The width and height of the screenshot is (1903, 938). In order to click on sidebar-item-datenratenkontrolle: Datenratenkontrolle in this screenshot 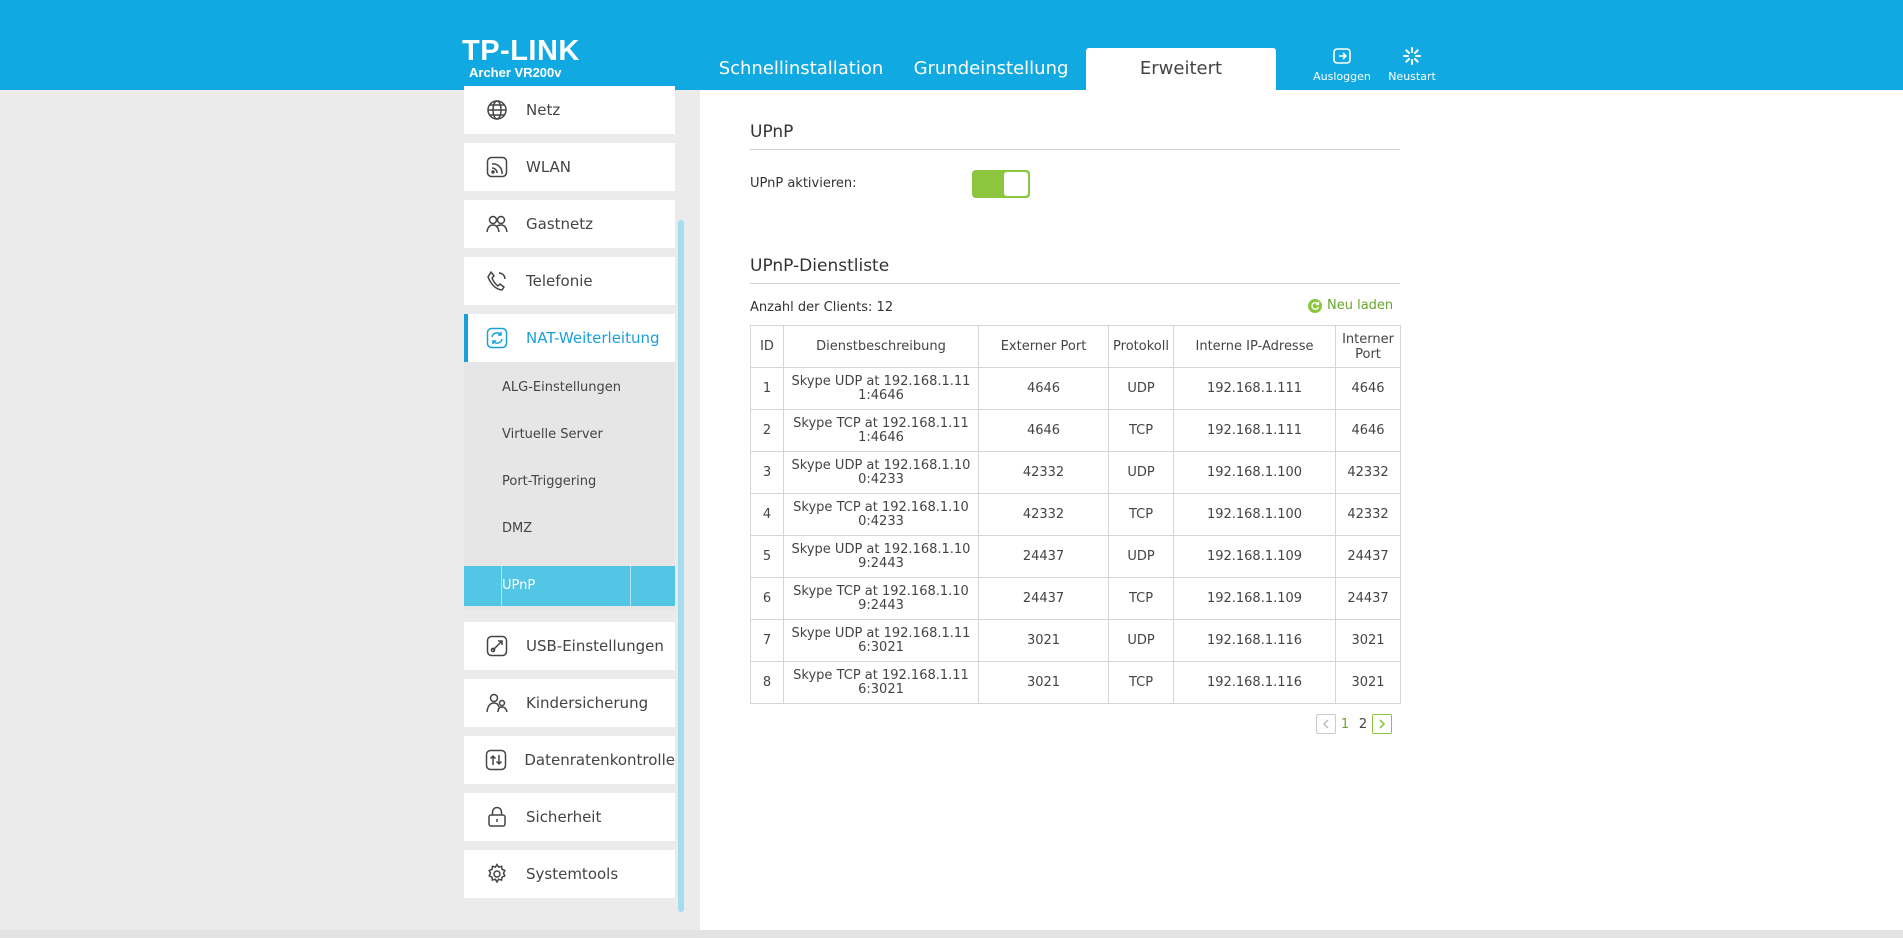, I will do `click(569, 760)`.